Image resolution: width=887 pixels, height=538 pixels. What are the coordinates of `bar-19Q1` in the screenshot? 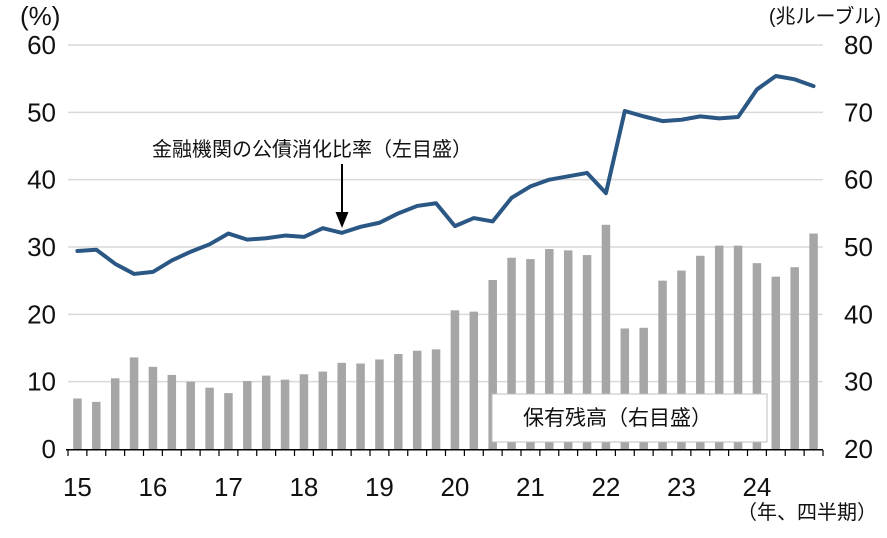 It's located at (379, 404).